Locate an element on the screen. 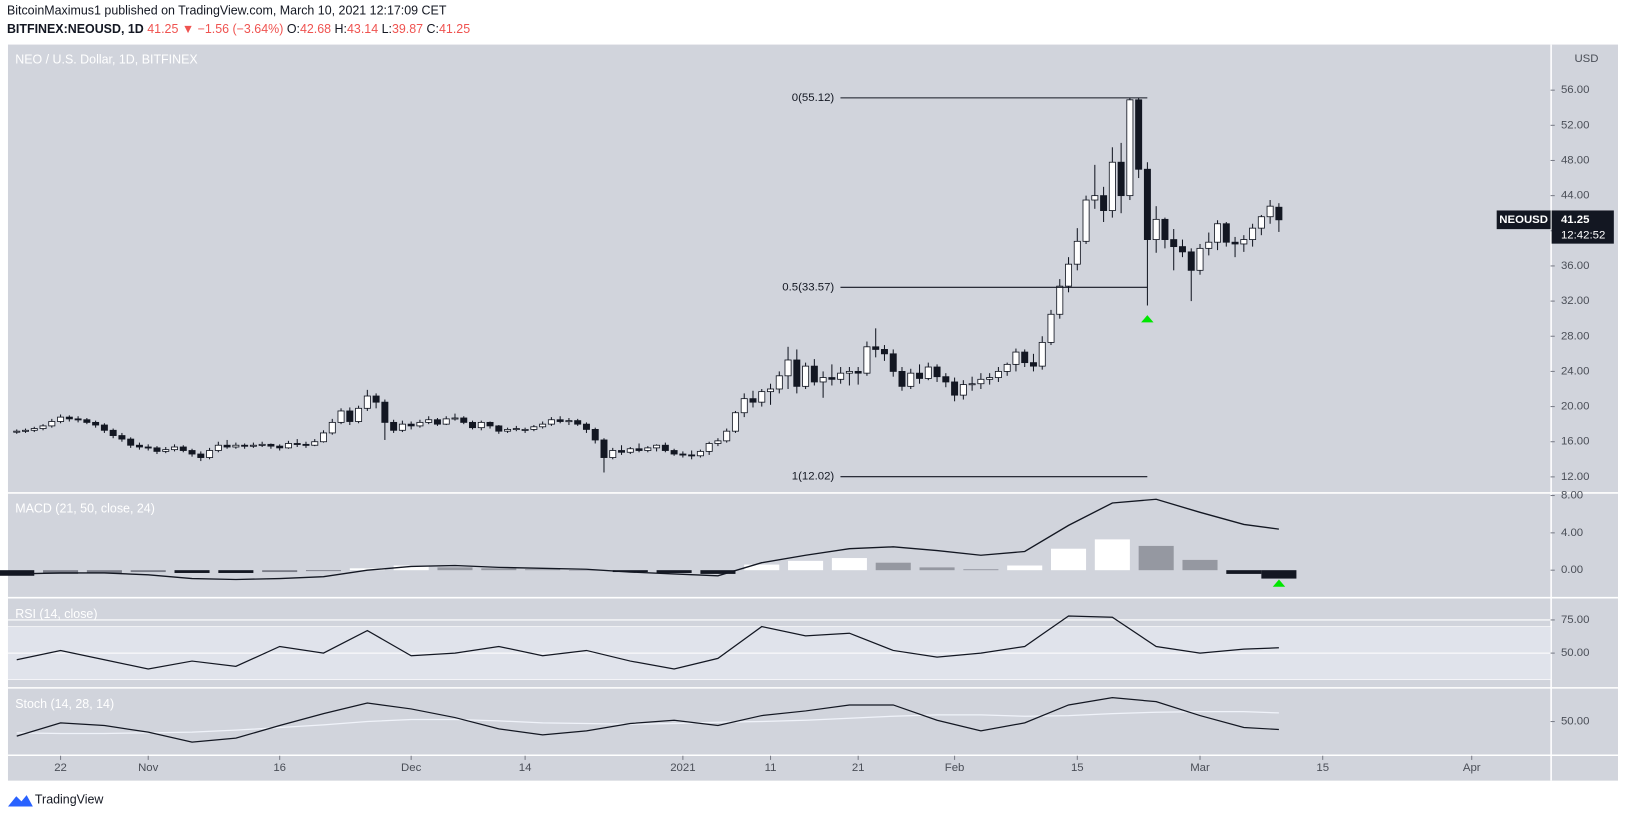  high-label: H: is located at coordinates (341, 29).